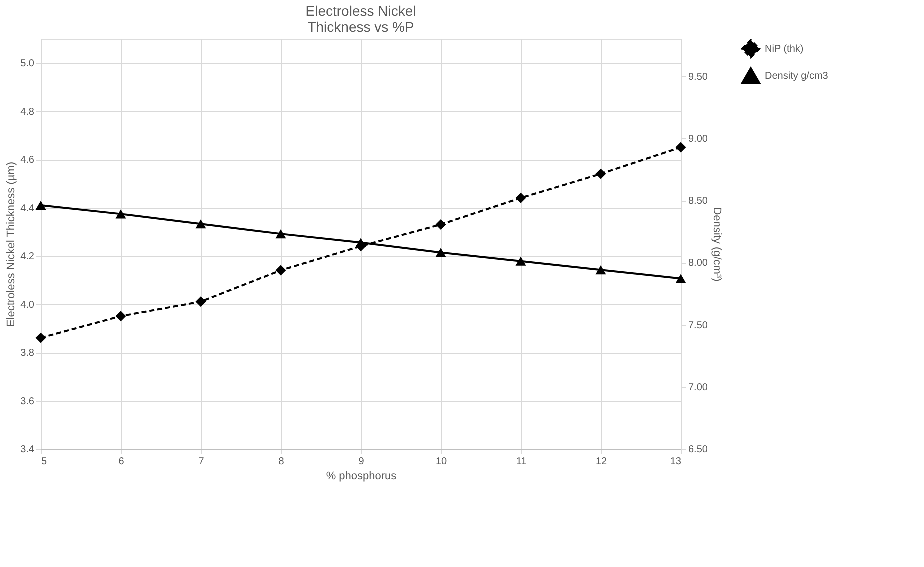 The width and height of the screenshot is (924, 567). Describe the element at coordinates (12, 245) in the screenshot. I see `y-axis-title: Electroless Nickel Thickness (µm)` at that location.